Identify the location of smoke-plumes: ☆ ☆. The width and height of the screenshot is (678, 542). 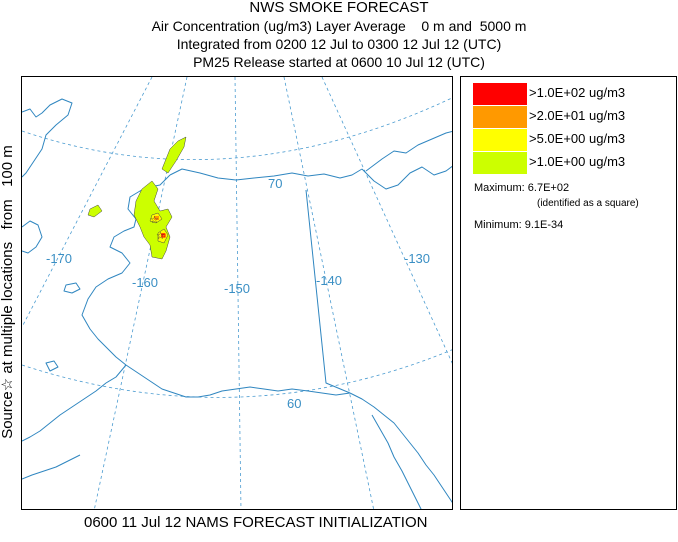
(137, 198).